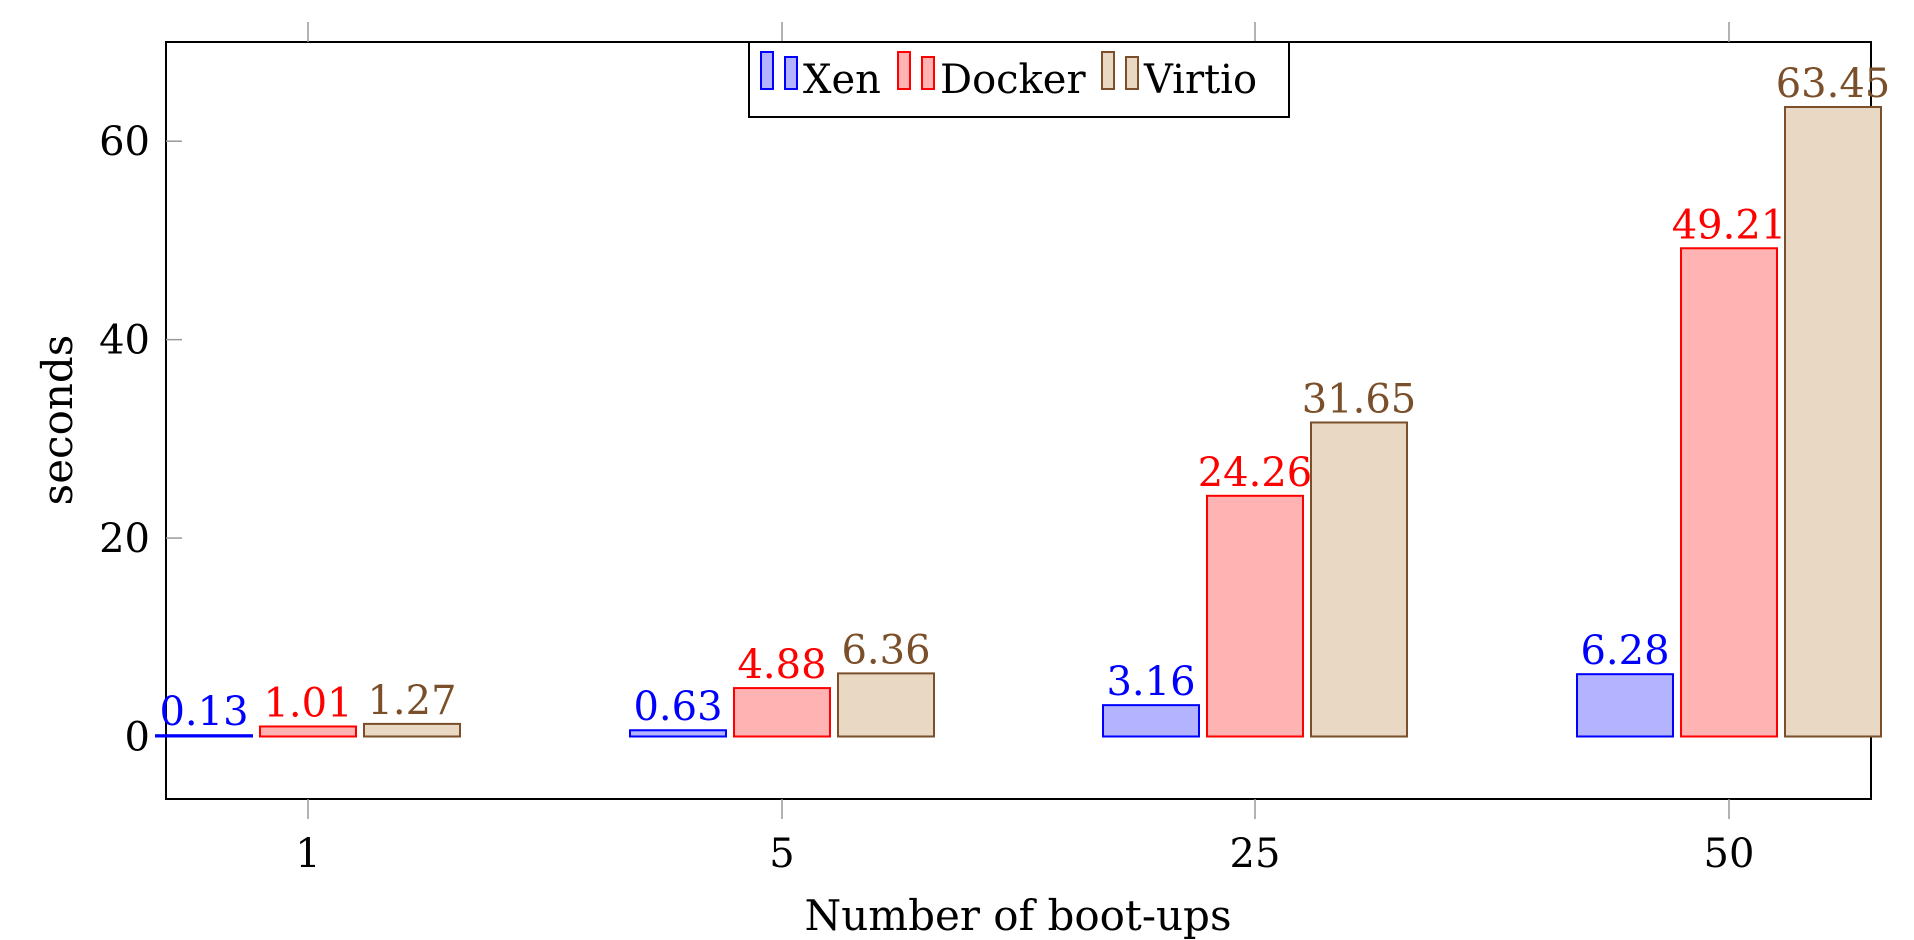 This screenshot has height=940, width=1914. What do you see at coordinates (781, 854) in the screenshot?
I see `x-tick-label: 5` at bounding box center [781, 854].